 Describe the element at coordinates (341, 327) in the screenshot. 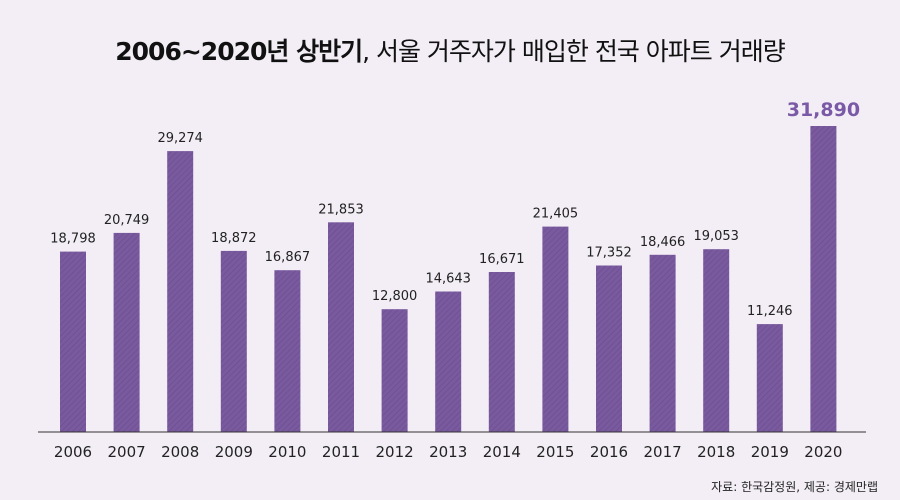

I see `bar-2011` at that location.